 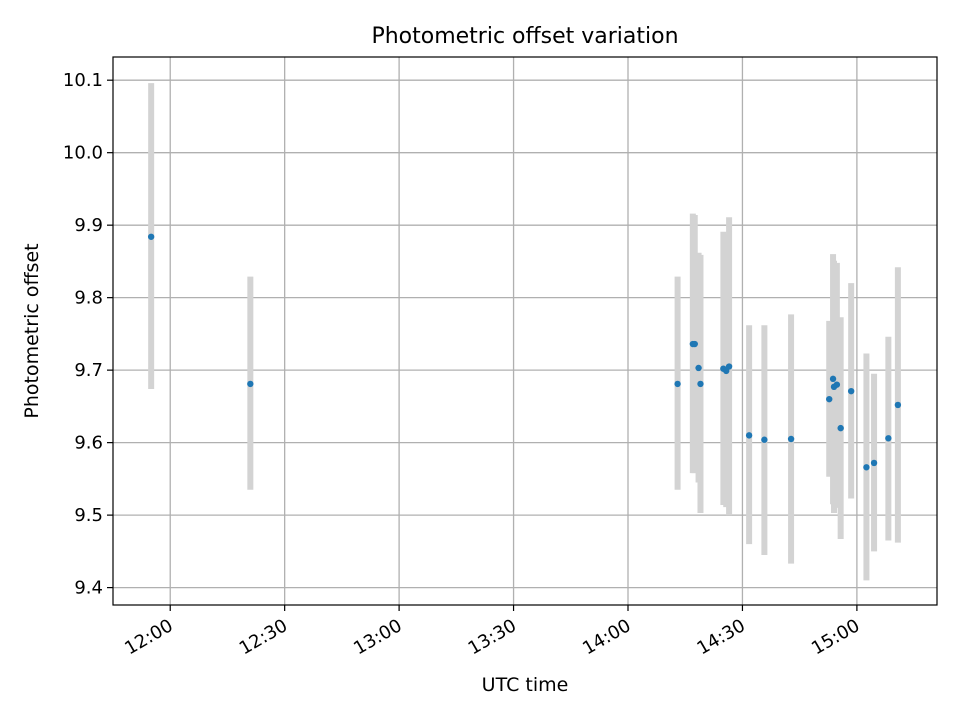 What do you see at coordinates (721, 637) in the screenshot?
I see `x-tick-label: 14:30` at bounding box center [721, 637].